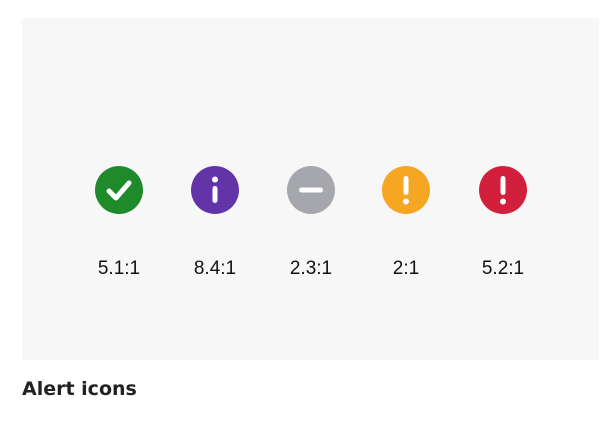 The image size is (615, 422). Describe the element at coordinates (406, 190) in the screenshot. I see `warning-icon` at that location.